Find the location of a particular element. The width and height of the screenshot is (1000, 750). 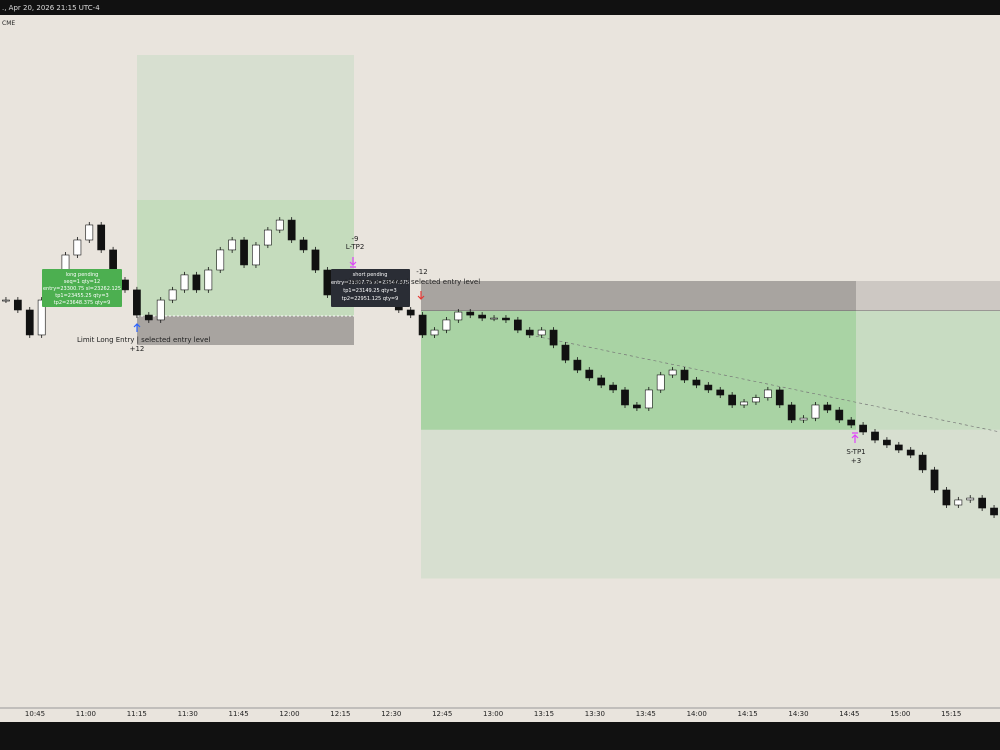

long-order-line: tp1=23455.25 qty=3 is located at coordinates (81, 296).